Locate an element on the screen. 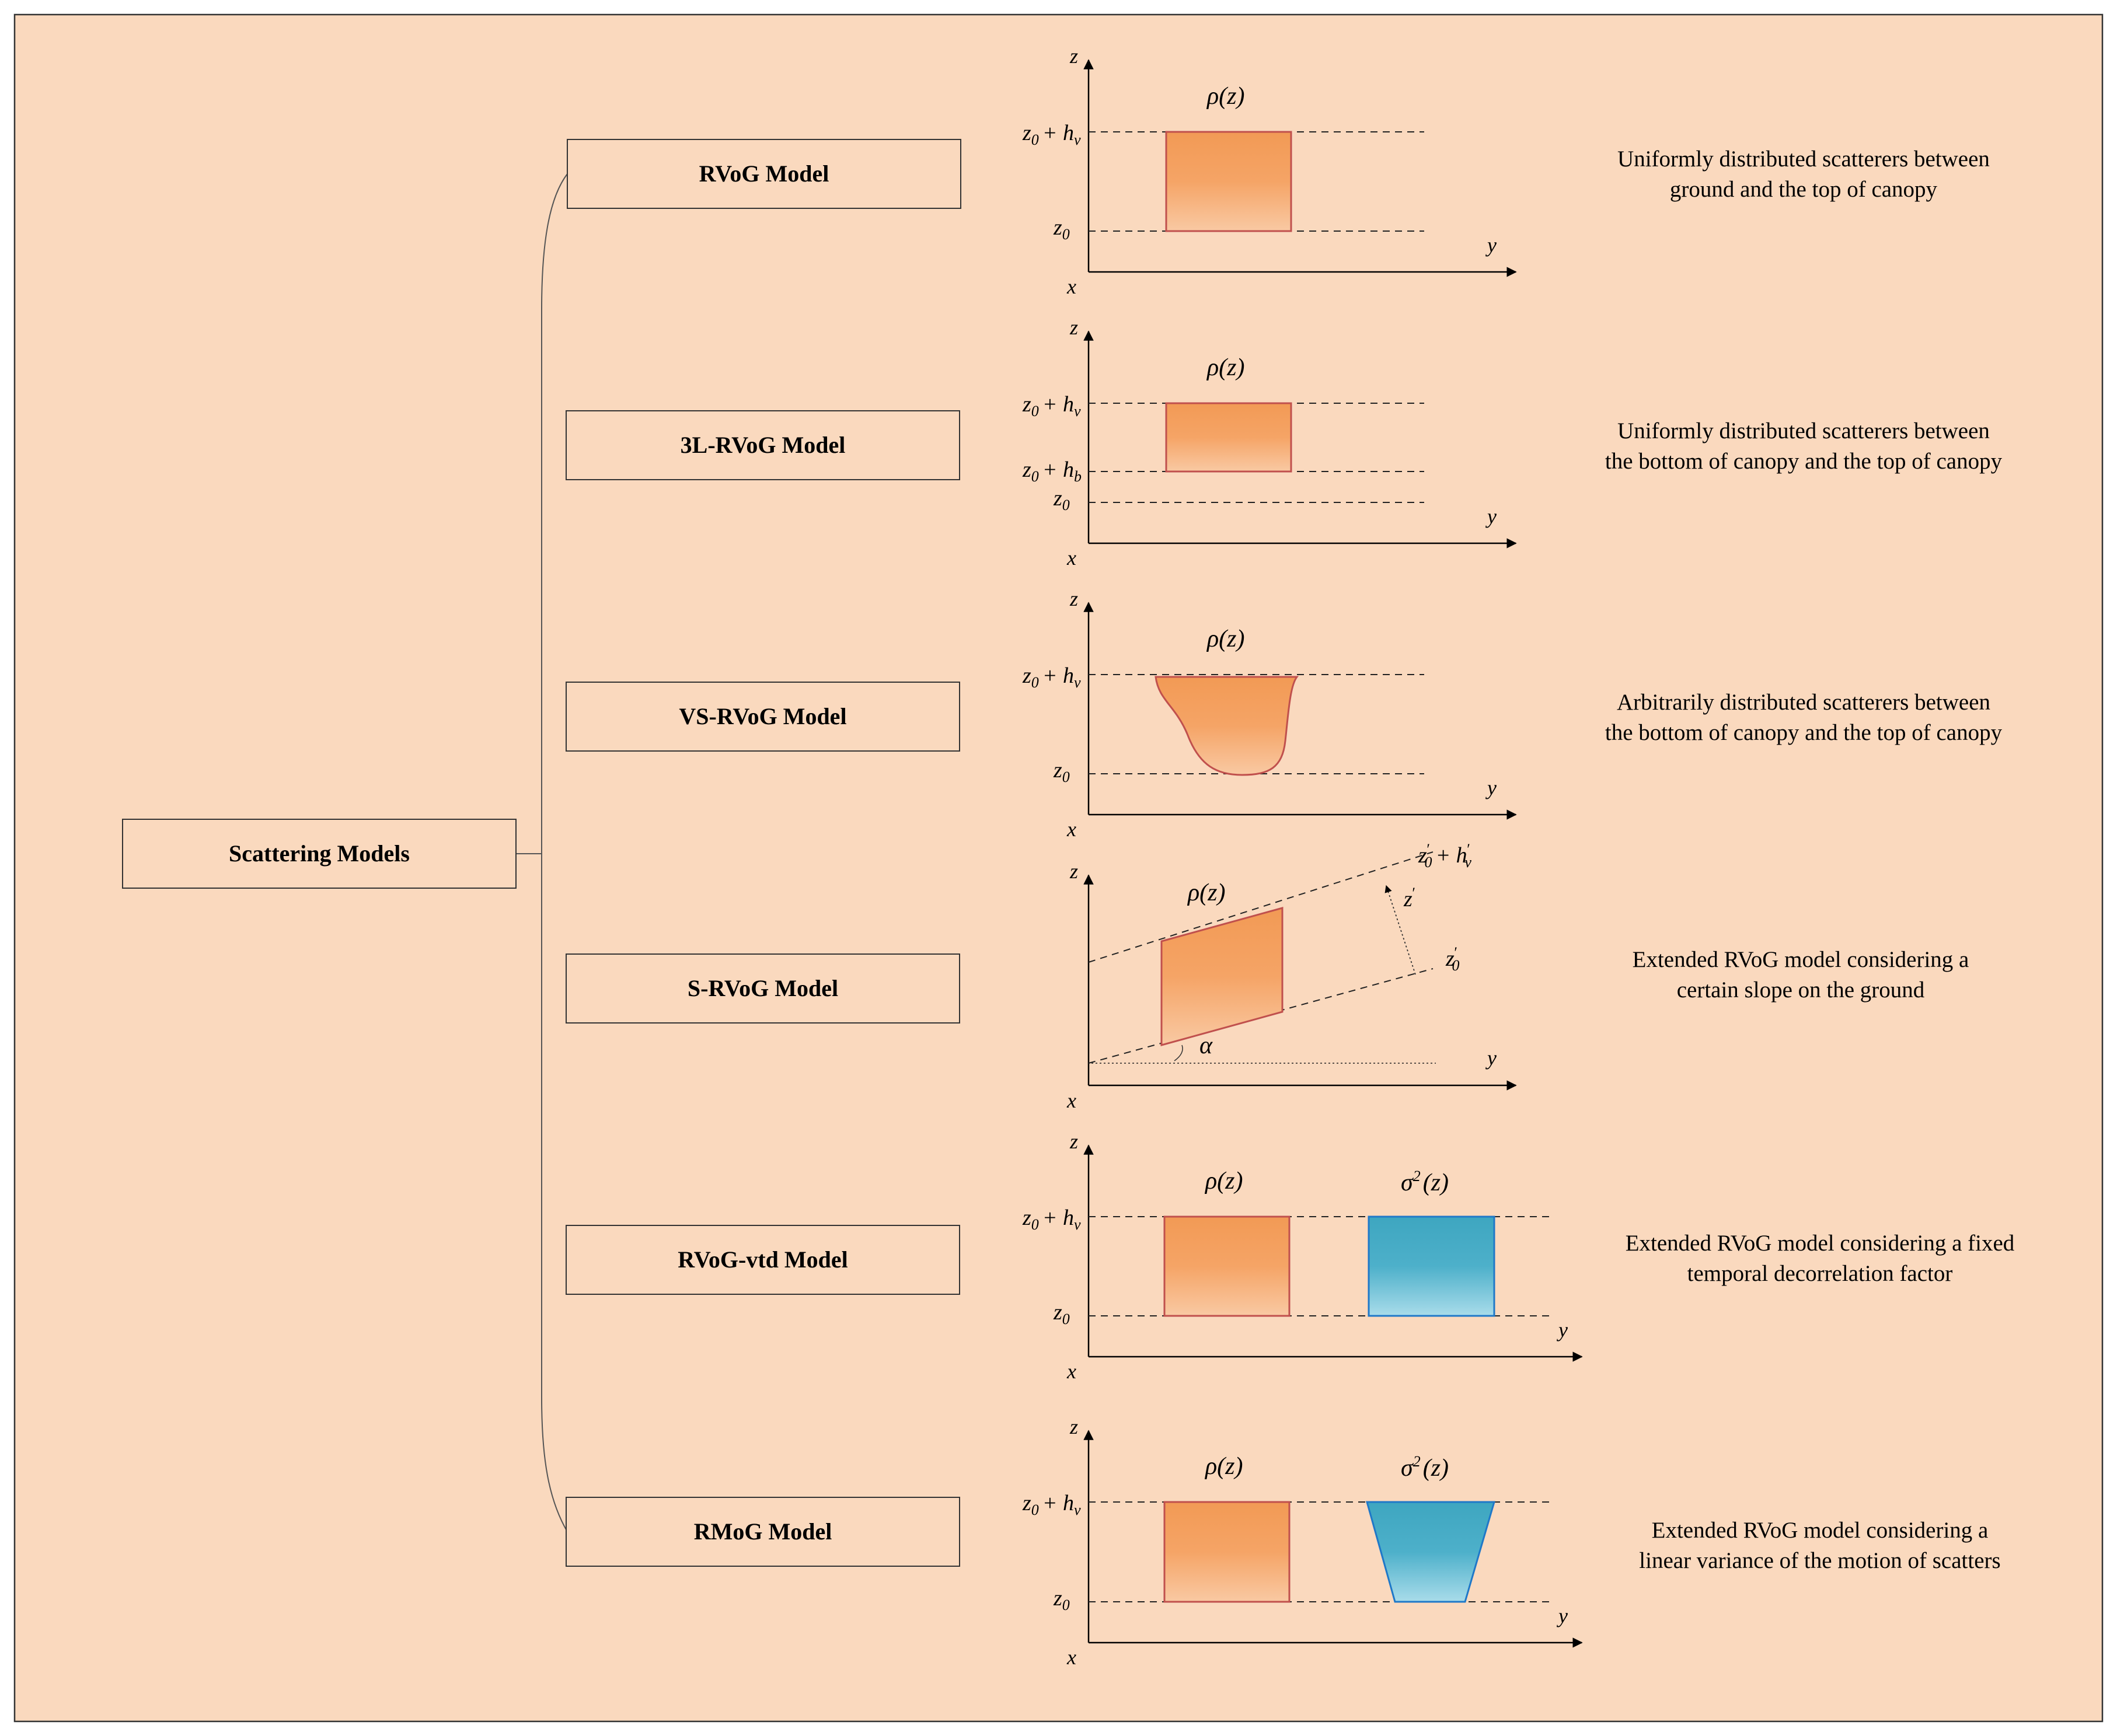 Image resolution: width=2117 pixels, height=1736 pixels. description-line: ground and the top of canopy is located at coordinates (1804, 189).